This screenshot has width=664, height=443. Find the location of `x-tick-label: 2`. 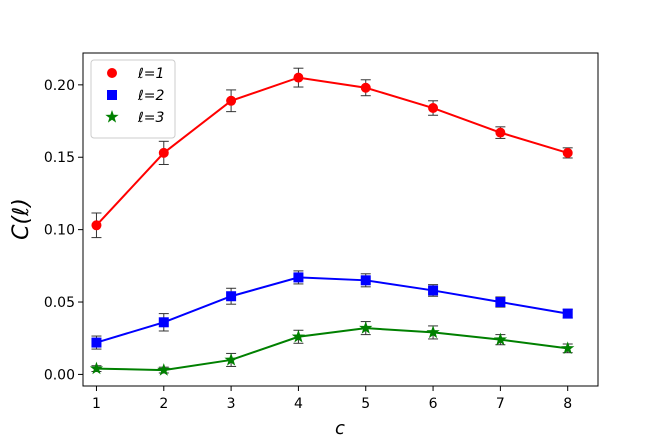

x-tick-label: 2 is located at coordinates (163, 404).